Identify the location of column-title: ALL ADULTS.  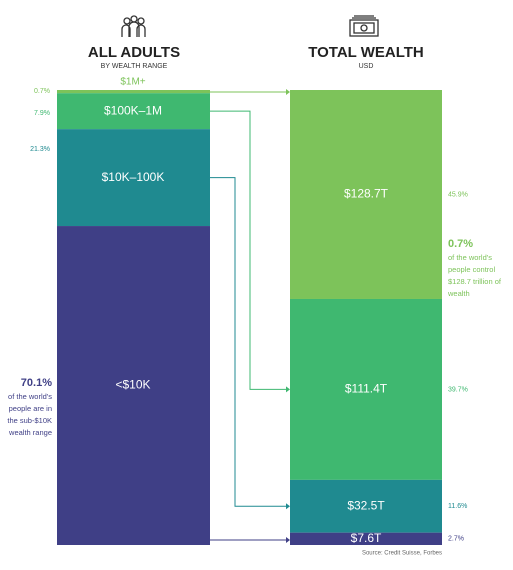
(134, 52).